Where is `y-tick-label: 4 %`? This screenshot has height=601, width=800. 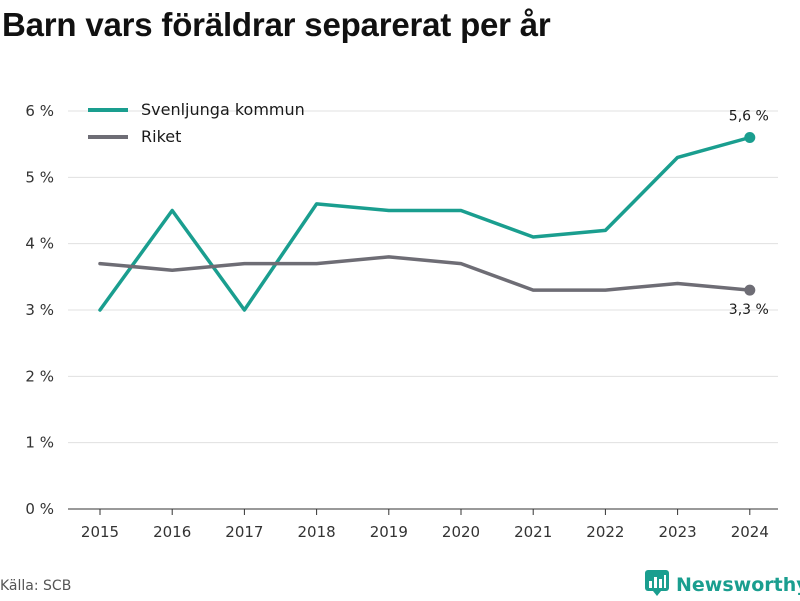
y-tick-label: 4 % is located at coordinates (39, 244).